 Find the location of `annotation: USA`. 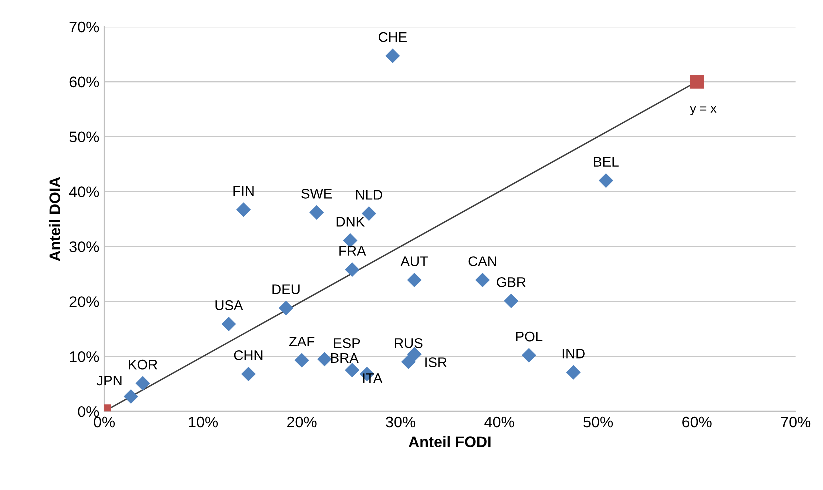

annotation: USA is located at coordinates (230, 305).